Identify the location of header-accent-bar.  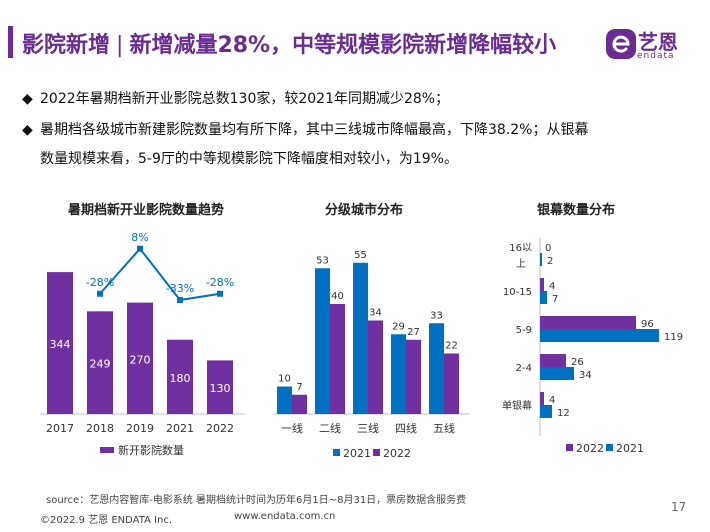
(10, 42).